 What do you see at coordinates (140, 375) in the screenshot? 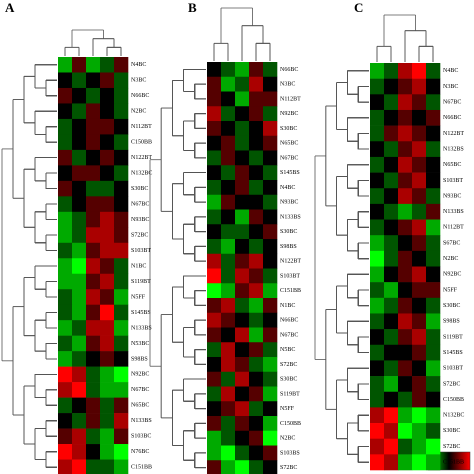
I see `row-label: N92BC` at bounding box center [140, 375].